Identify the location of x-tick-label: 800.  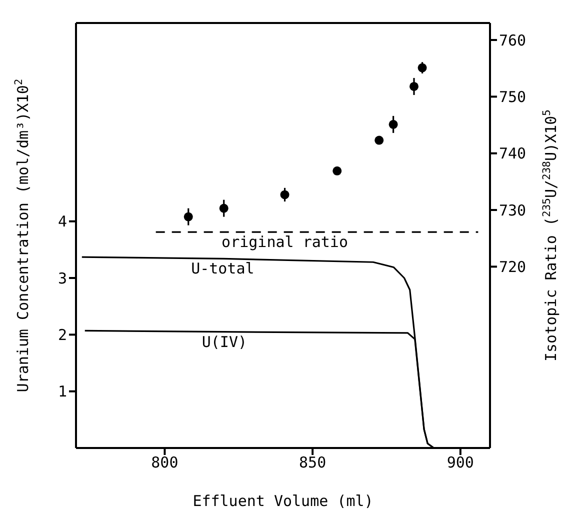
(164, 463).